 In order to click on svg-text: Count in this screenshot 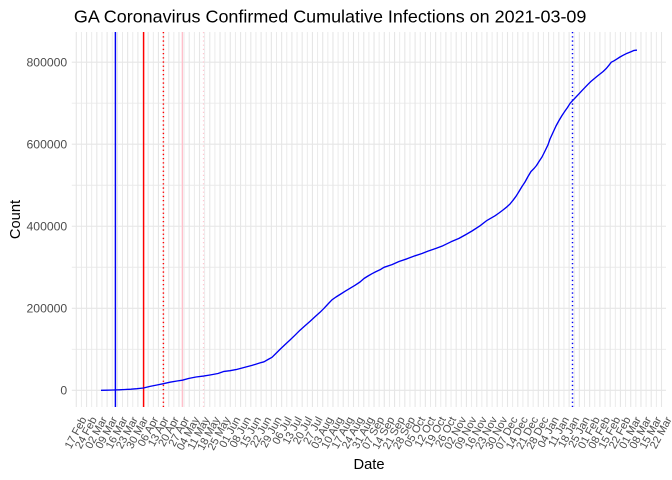, I will do `click(16, 219)`.